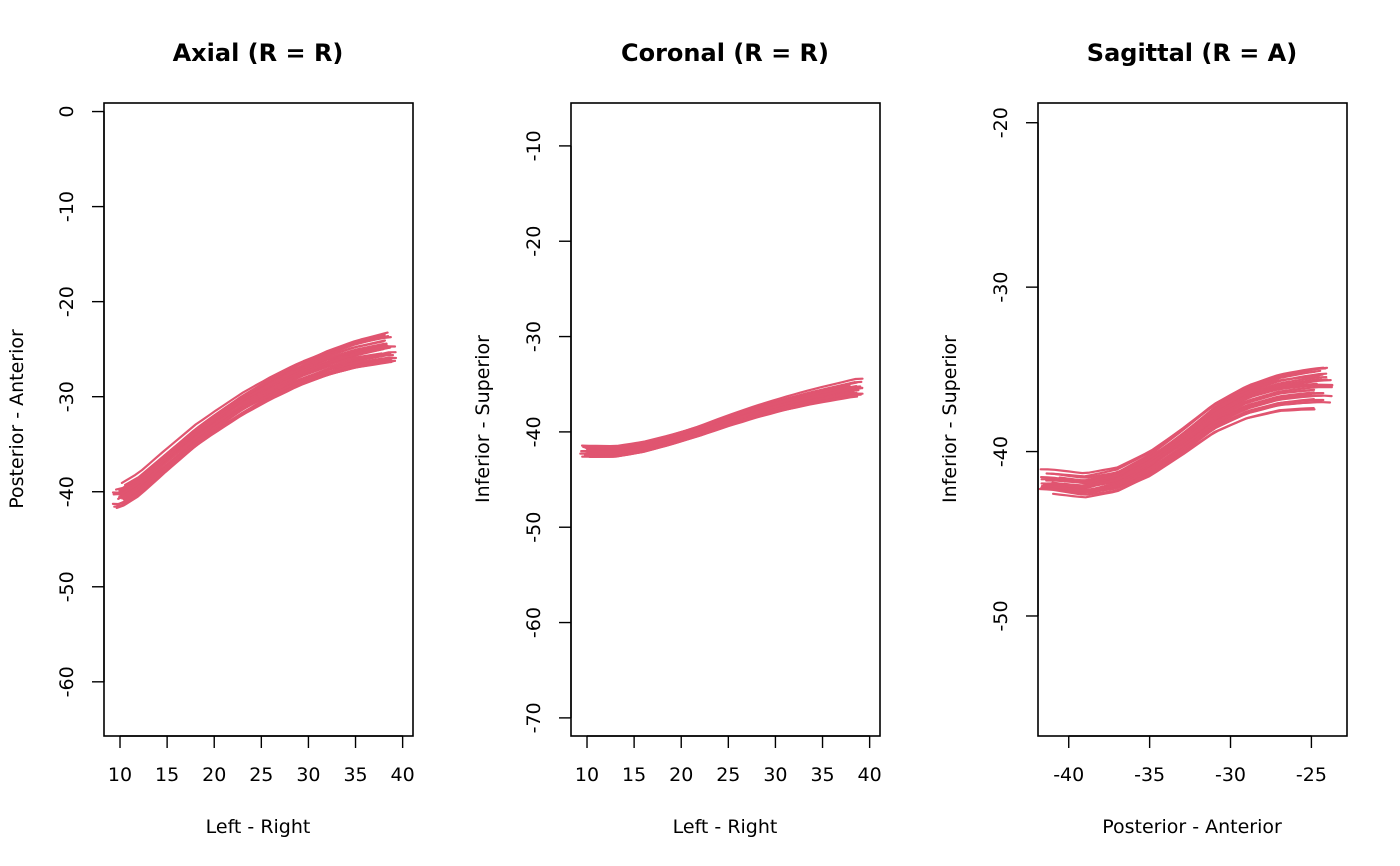 This screenshot has height=866, width=1400. What do you see at coordinates (547, 431) in the screenshot?
I see `coronal-y-axis: -10 -20 -30 -40 -50 -60 -70` at bounding box center [547, 431].